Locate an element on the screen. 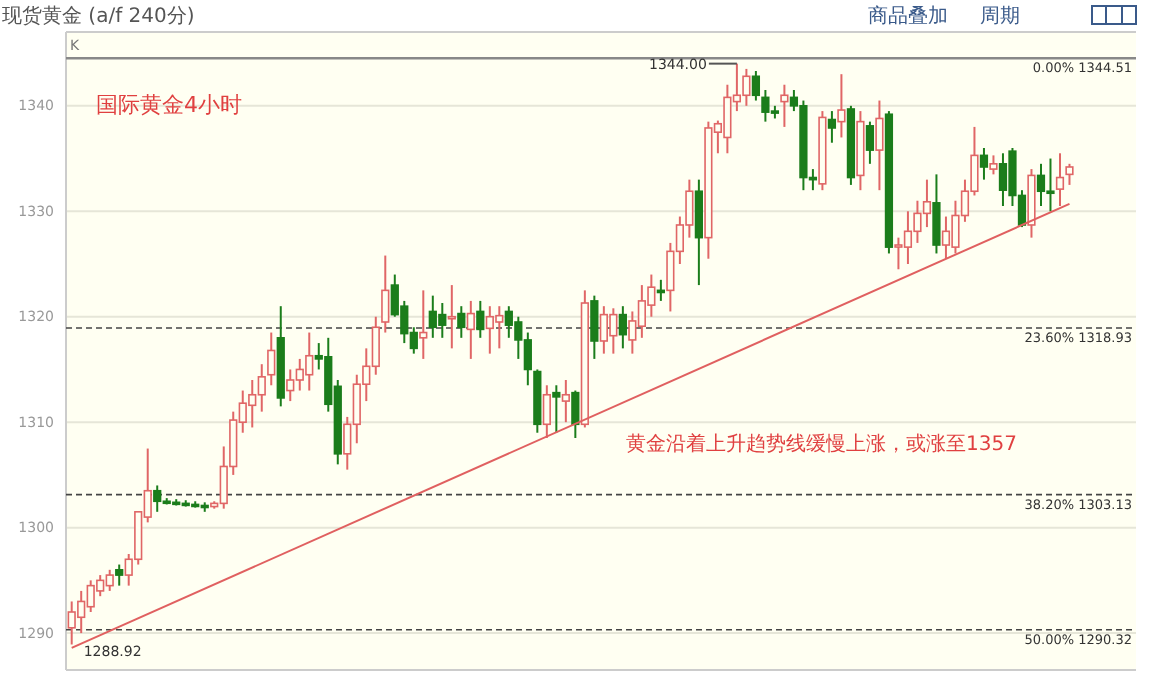 The width and height of the screenshot is (1156, 682). annotation: 黄金沿着上升趋势线缓慢上涨，或涨至1357 is located at coordinates (821, 444).